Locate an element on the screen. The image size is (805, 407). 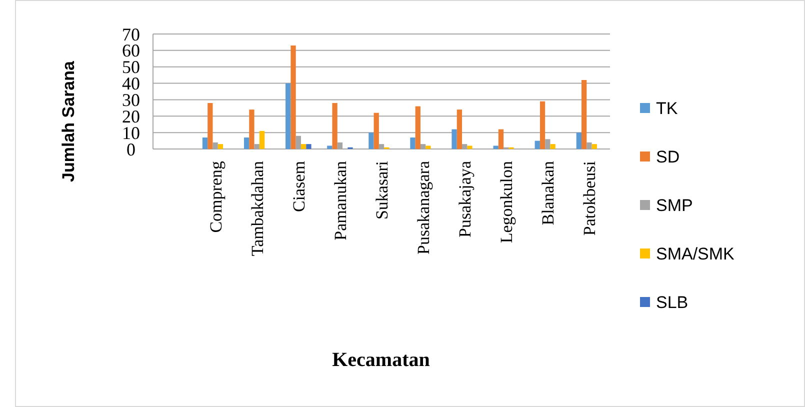
x-tick-label: Blanakan is located at coordinates (548, 193).